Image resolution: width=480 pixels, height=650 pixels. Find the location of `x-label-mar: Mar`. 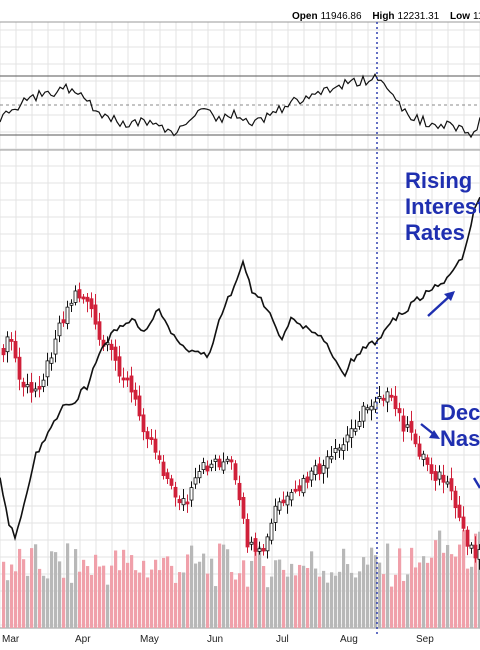

x-label-mar: Mar is located at coordinates (11, 639).